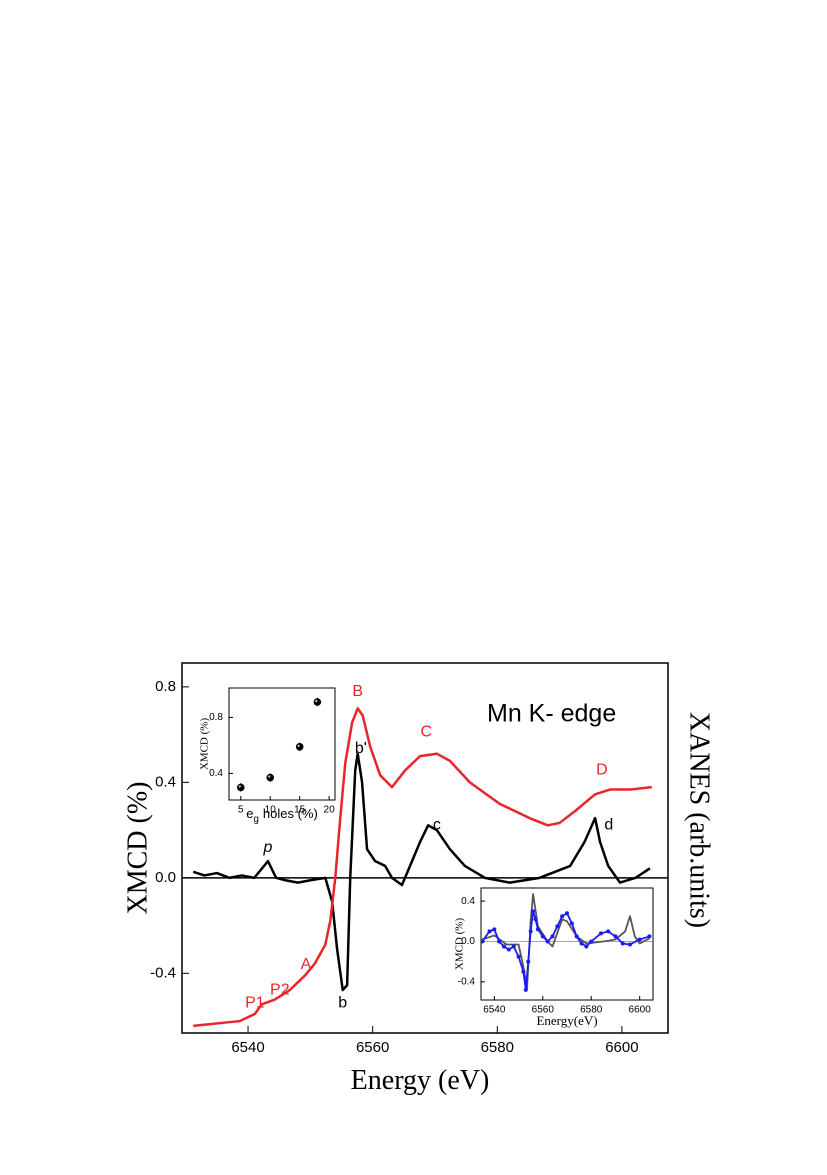  I want to click on annotation: p, so click(268, 847).